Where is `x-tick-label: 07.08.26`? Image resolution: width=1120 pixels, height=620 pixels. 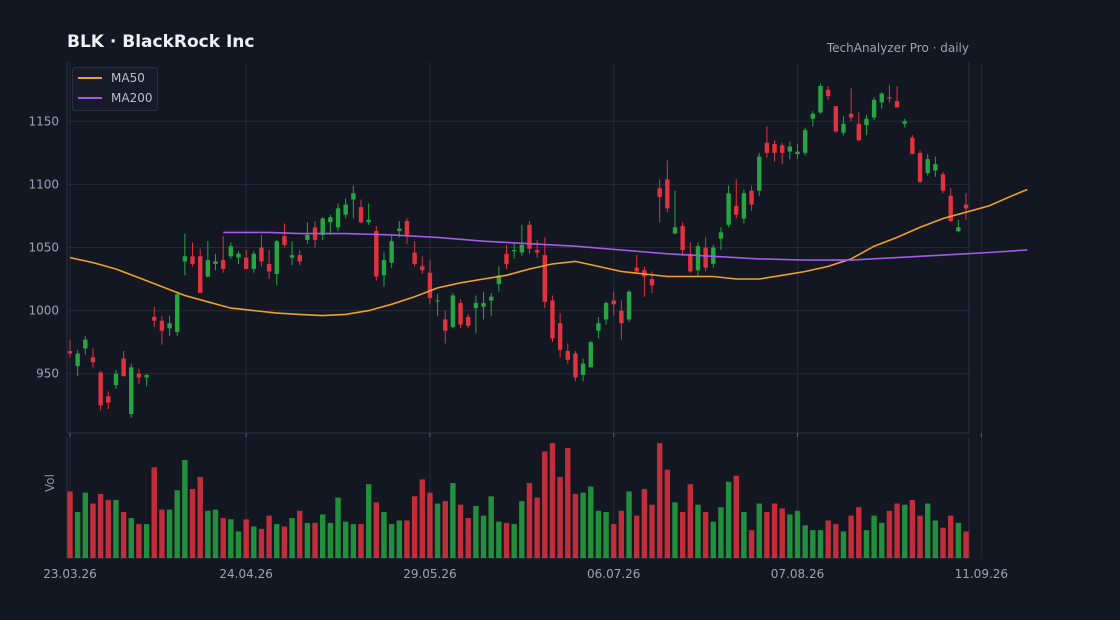
x-tick-label: 07.08.26 is located at coordinates (797, 574).